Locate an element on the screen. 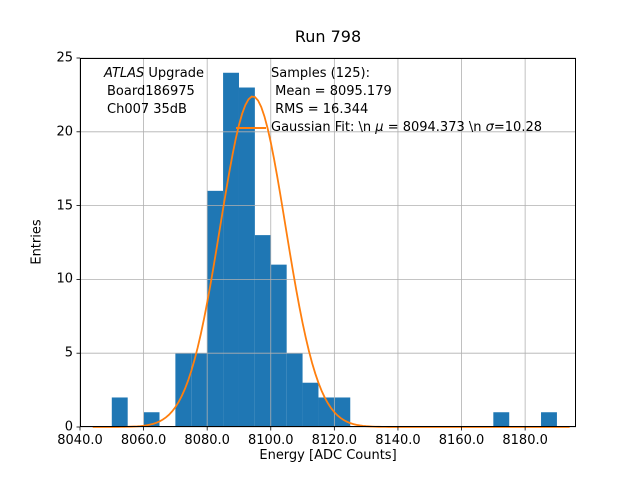 Image resolution: width=640 pixels, height=480 pixels. annotation-atlas-italic: ATLAS is located at coordinates (124, 73).